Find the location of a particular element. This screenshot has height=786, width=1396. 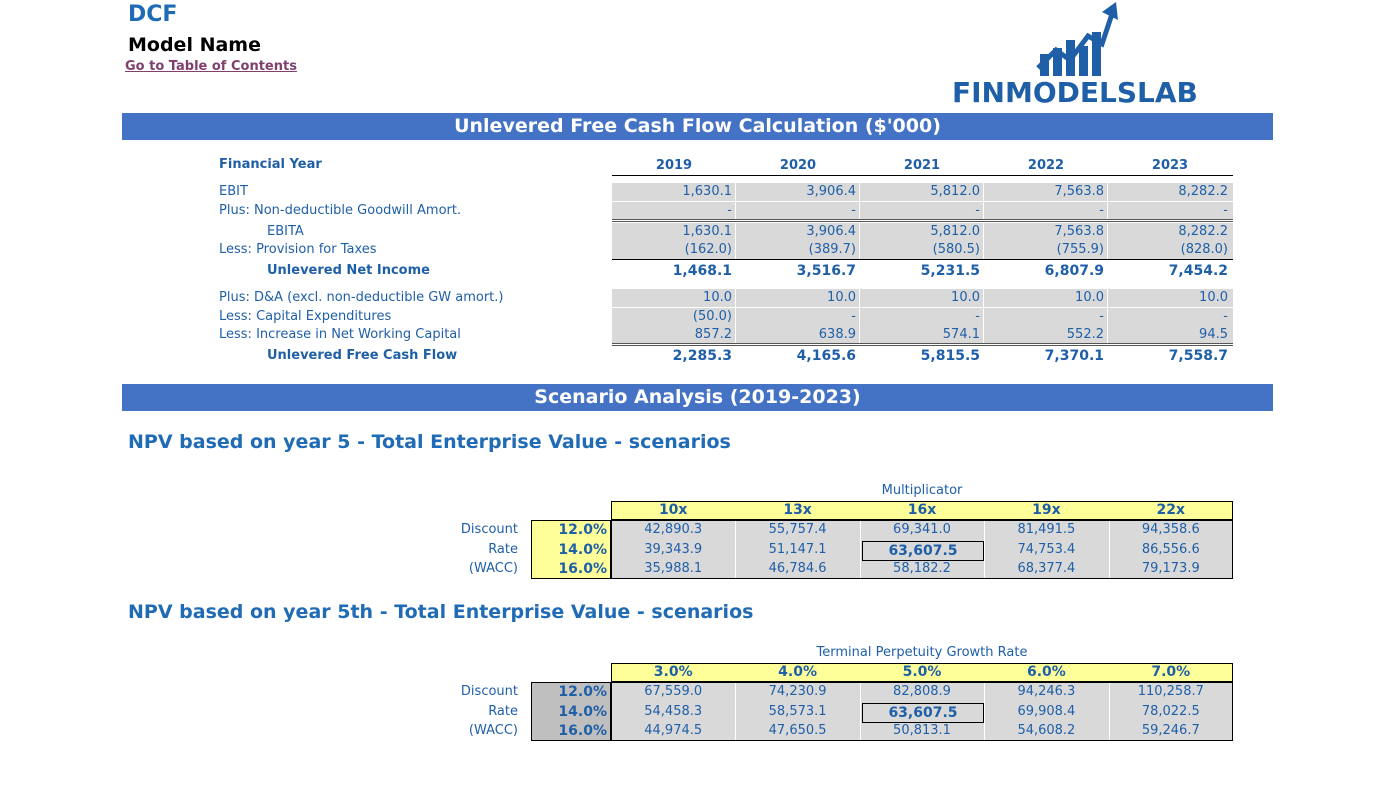

npv-value: 74,230.9 is located at coordinates (797, 691).